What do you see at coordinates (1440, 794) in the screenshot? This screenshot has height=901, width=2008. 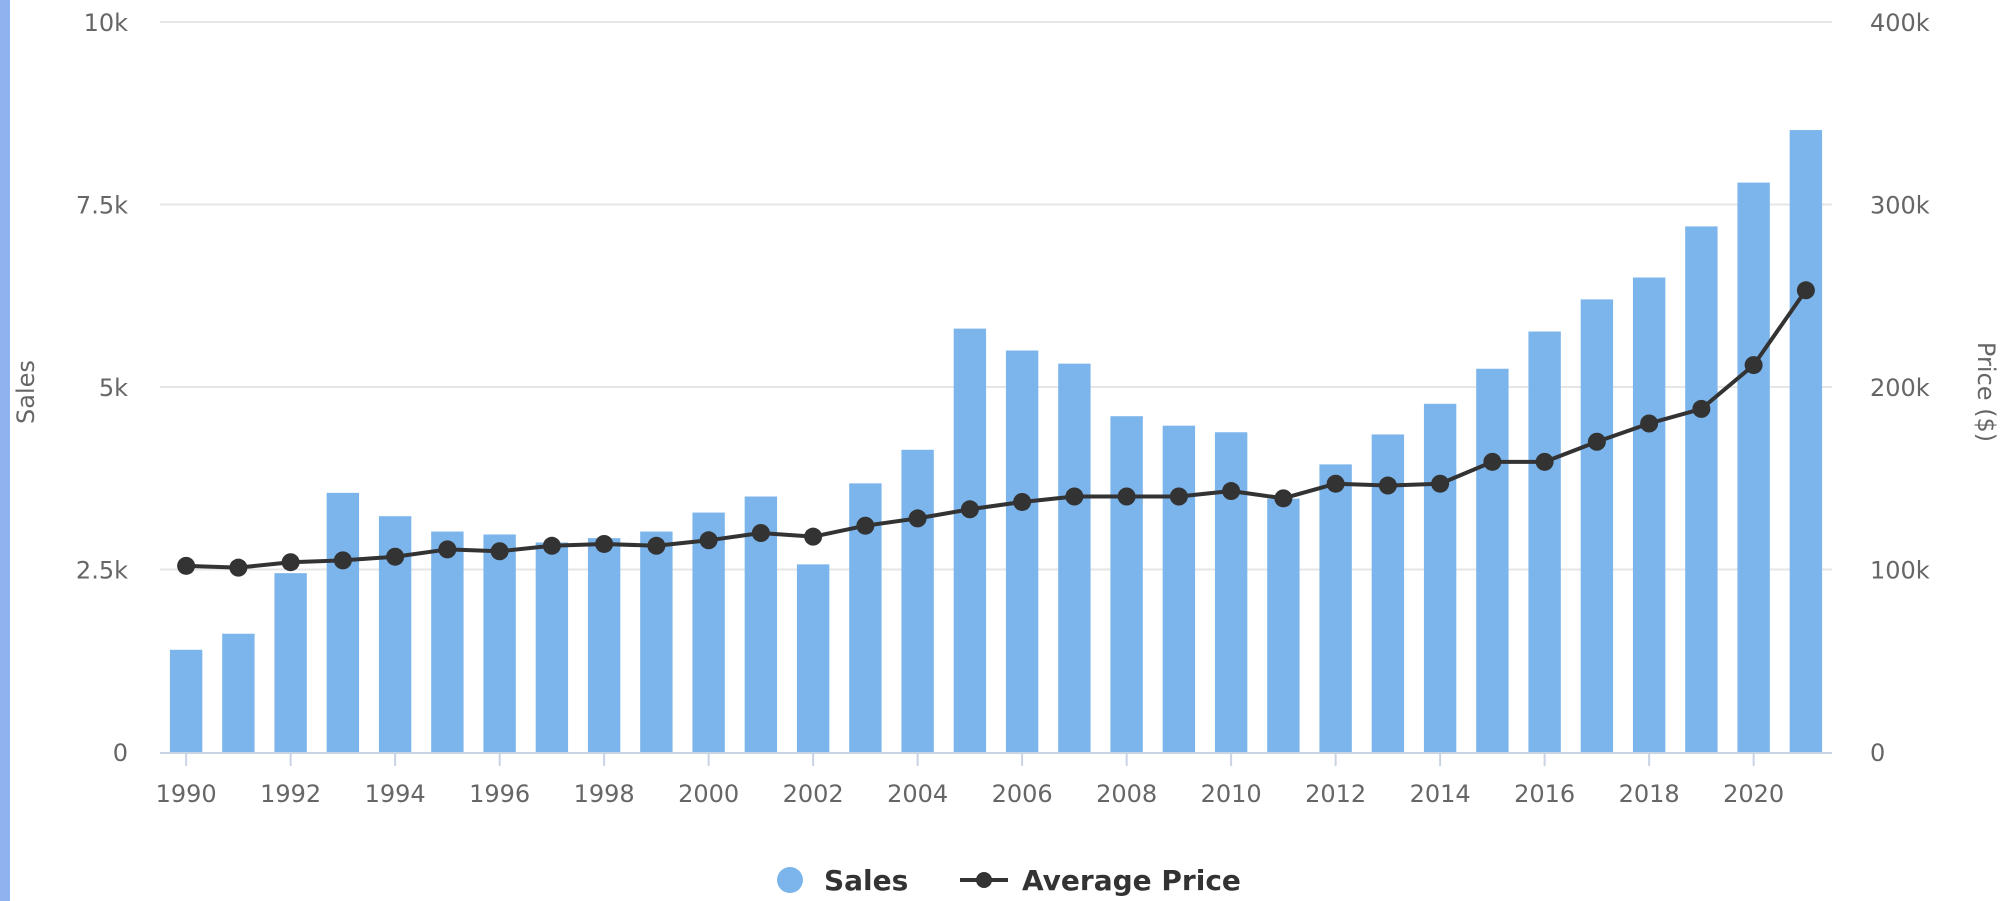 I see `x-tick-label: 2014` at bounding box center [1440, 794].